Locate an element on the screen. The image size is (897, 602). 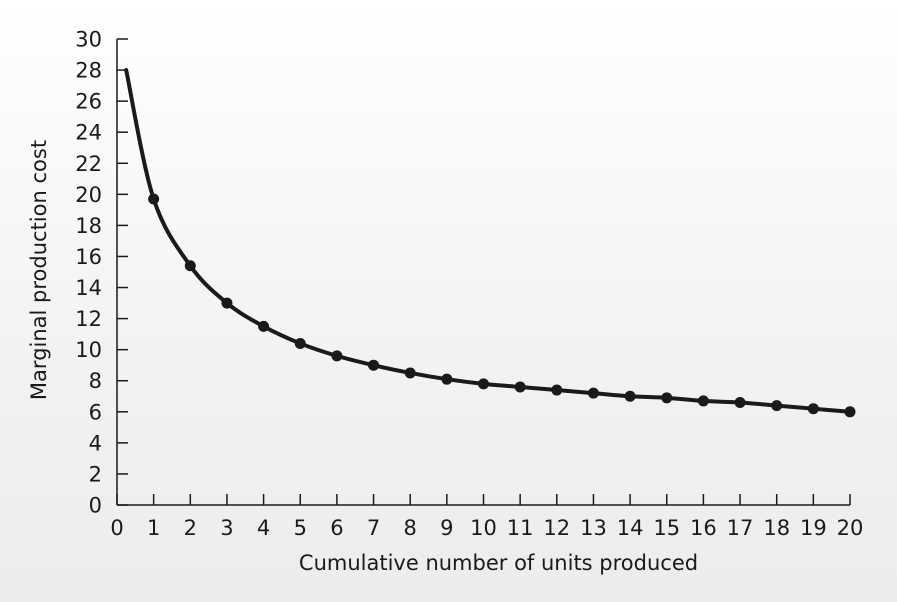
x-tick-label: 18 is located at coordinates (776, 528).